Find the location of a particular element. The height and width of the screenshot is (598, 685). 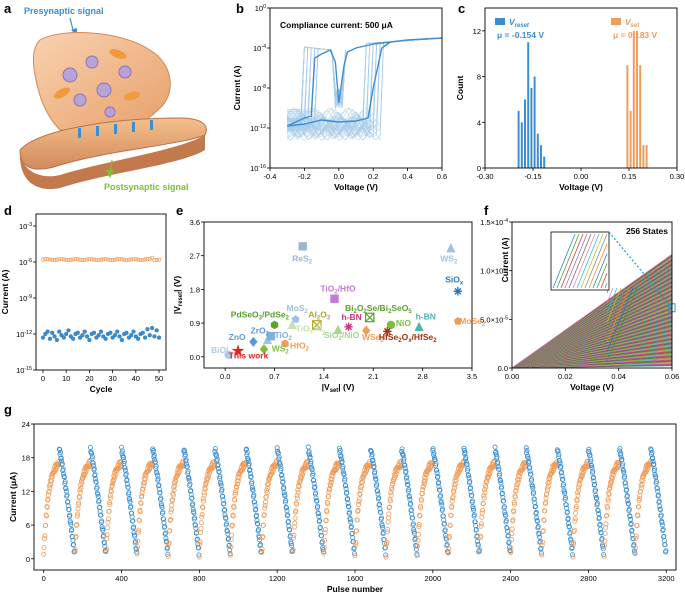

e-xtick-label: 0.7 is located at coordinates (274, 376).